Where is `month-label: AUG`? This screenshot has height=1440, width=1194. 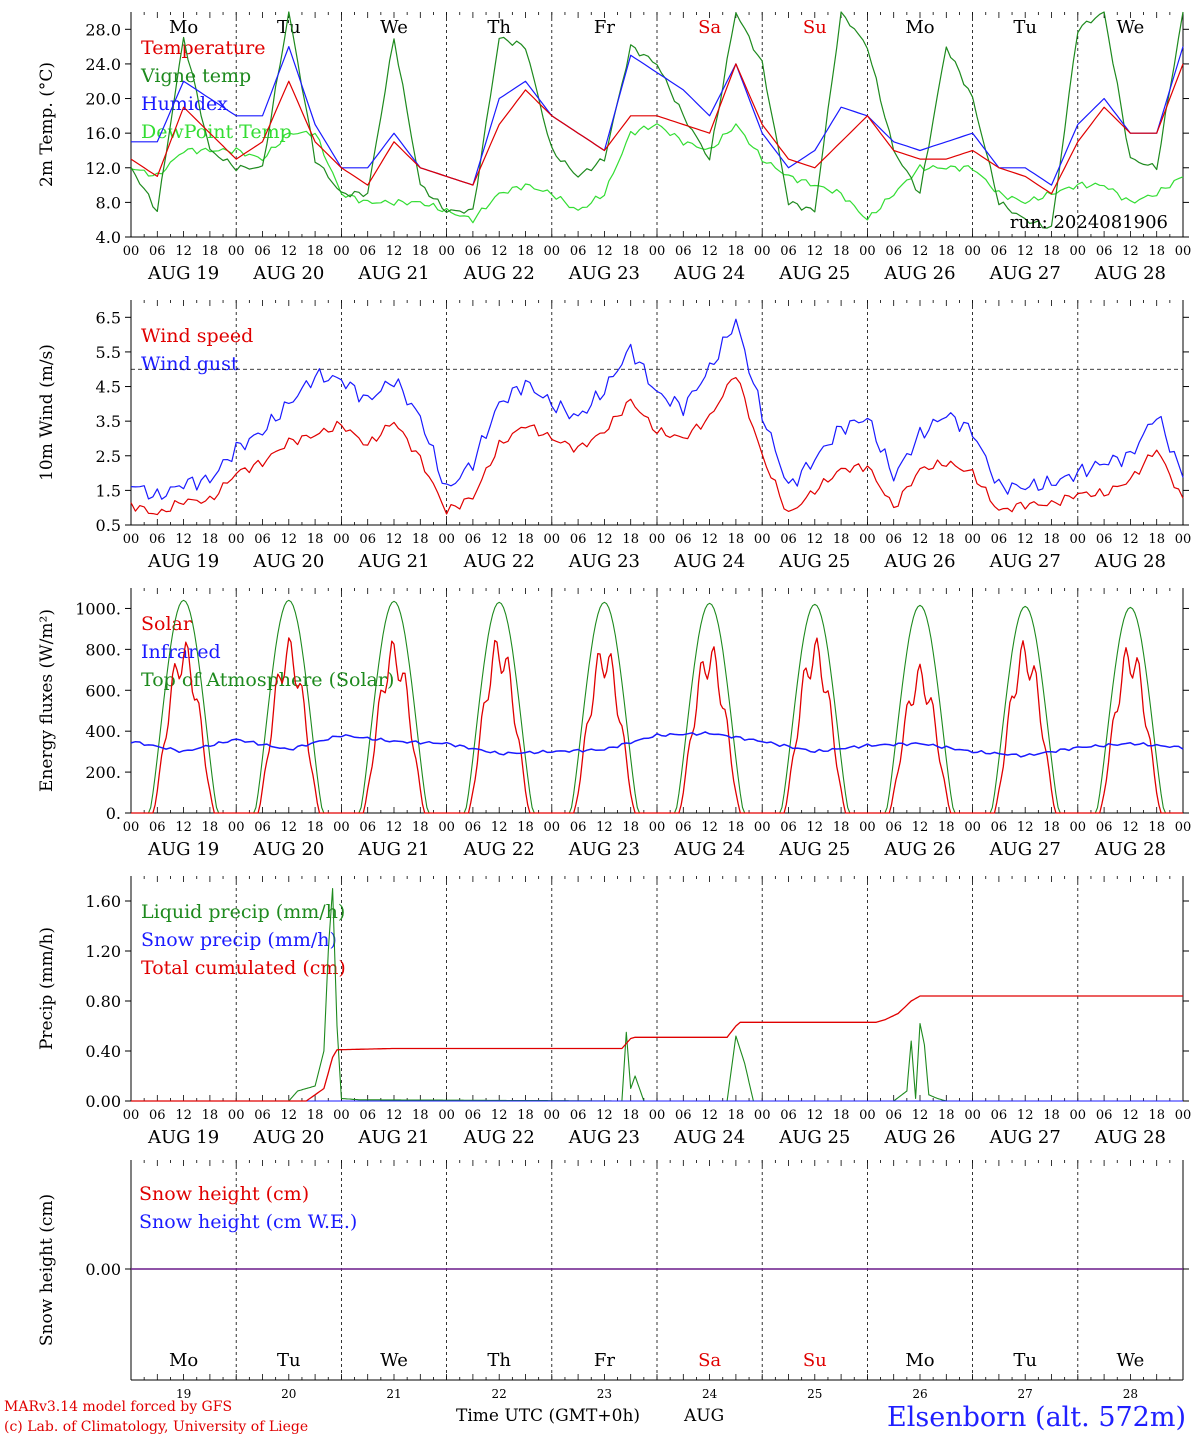
month-label: AUG is located at coordinates (704, 1416).